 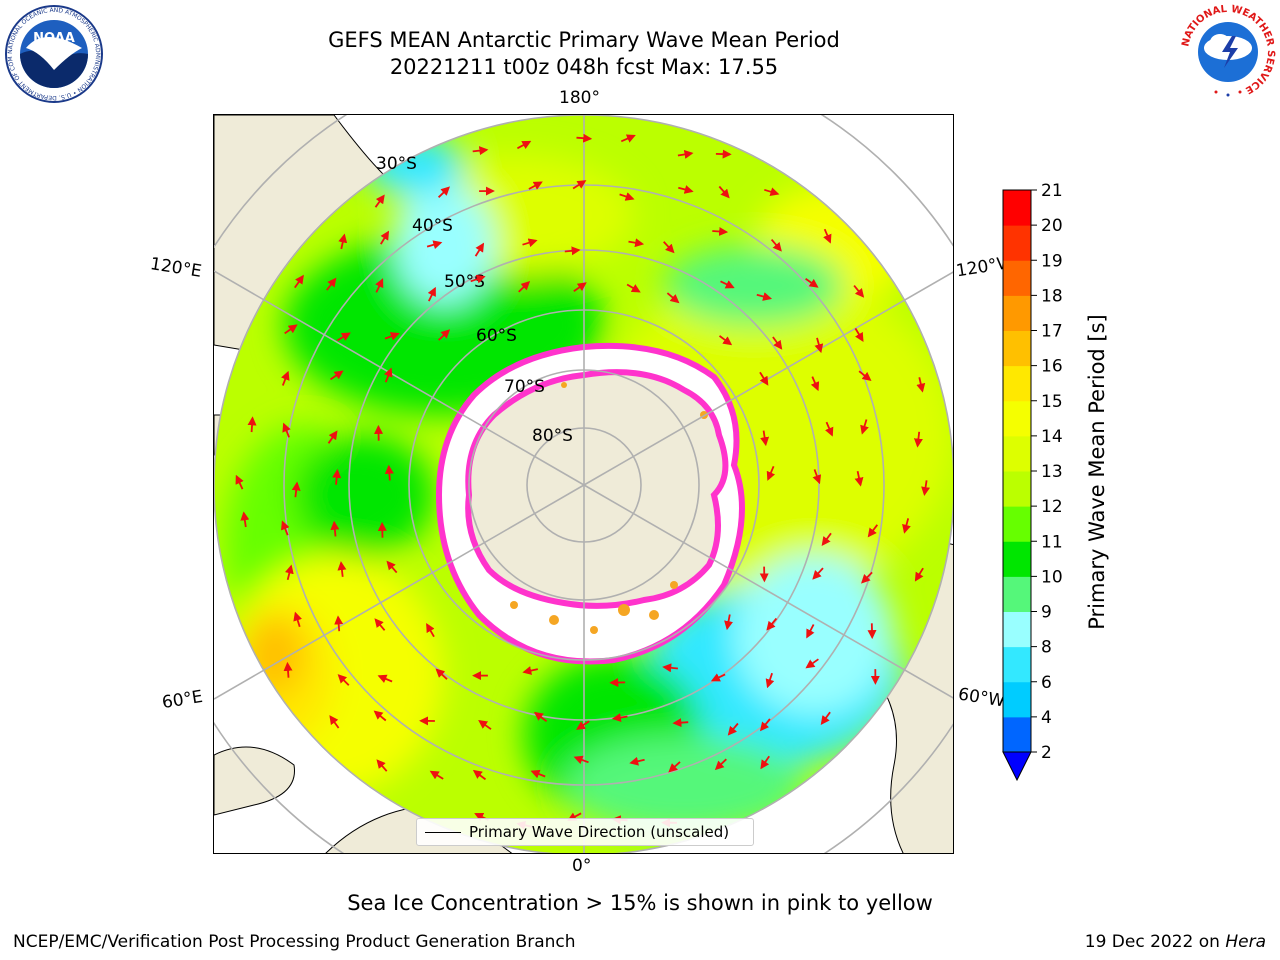 I want to click on legend-line-swatch, so click(x=443, y=832).